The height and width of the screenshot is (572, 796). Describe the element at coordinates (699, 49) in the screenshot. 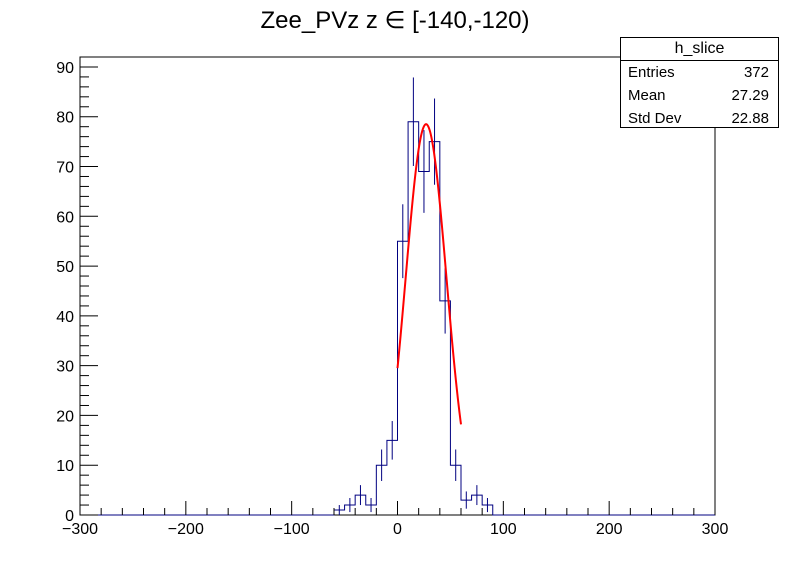

I see `stats-title: h_slice` at that location.